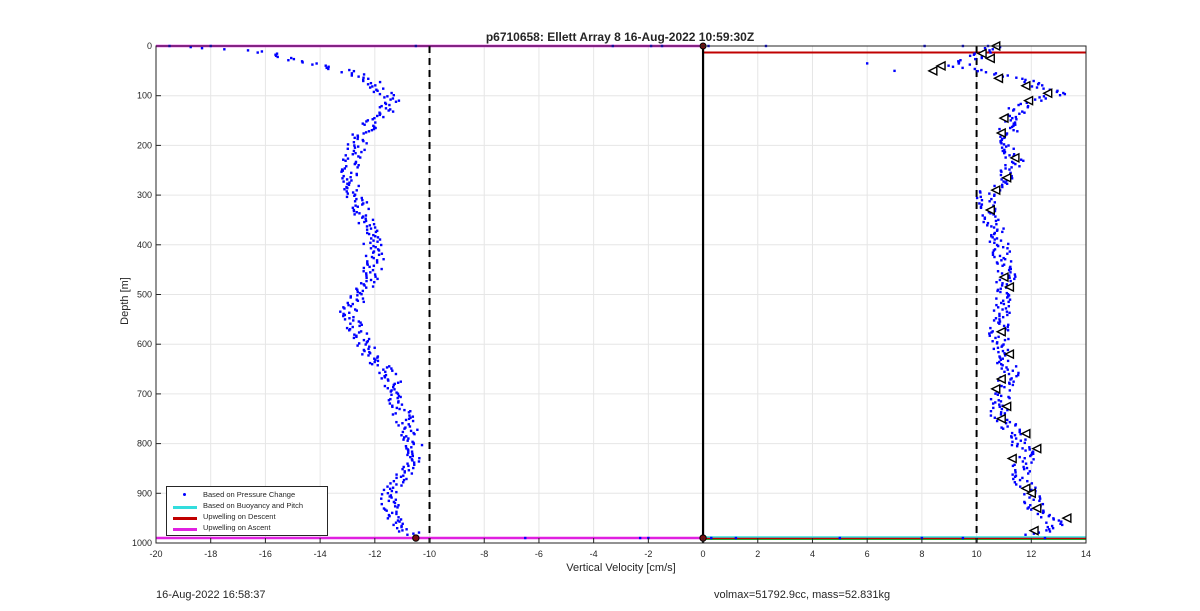  What do you see at coordinates (539, 554) in the screenshot?
I see `x-tick-label: -6` at bounding box center [539, 554].